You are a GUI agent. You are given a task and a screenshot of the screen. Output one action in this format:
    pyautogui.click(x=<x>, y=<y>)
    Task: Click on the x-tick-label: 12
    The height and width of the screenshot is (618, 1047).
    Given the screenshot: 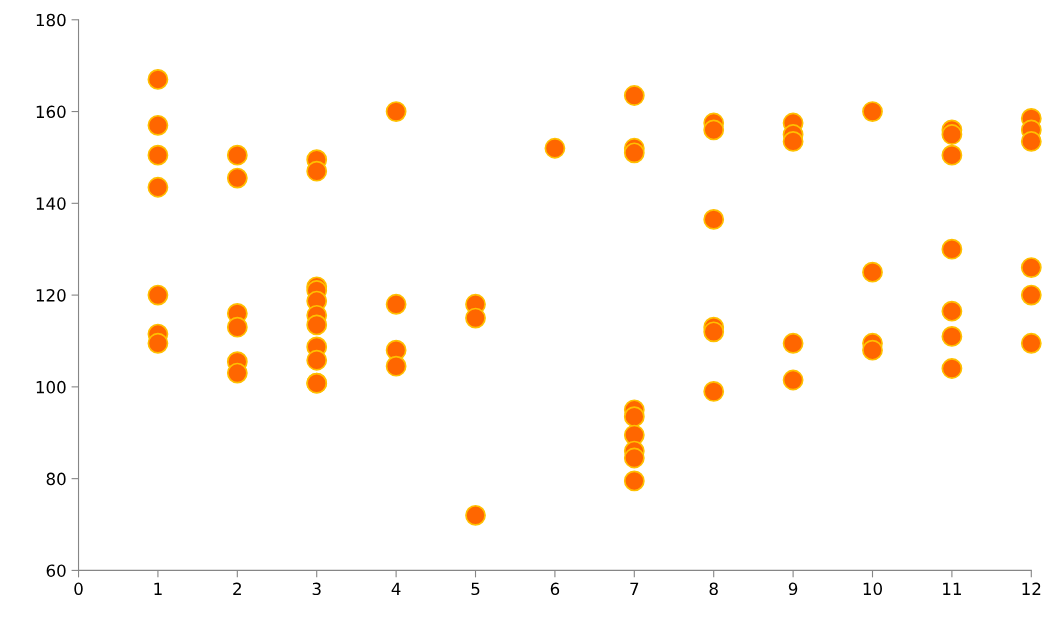 What is the action you would take?
    pyautogui.click(x=1031, y=588)
    